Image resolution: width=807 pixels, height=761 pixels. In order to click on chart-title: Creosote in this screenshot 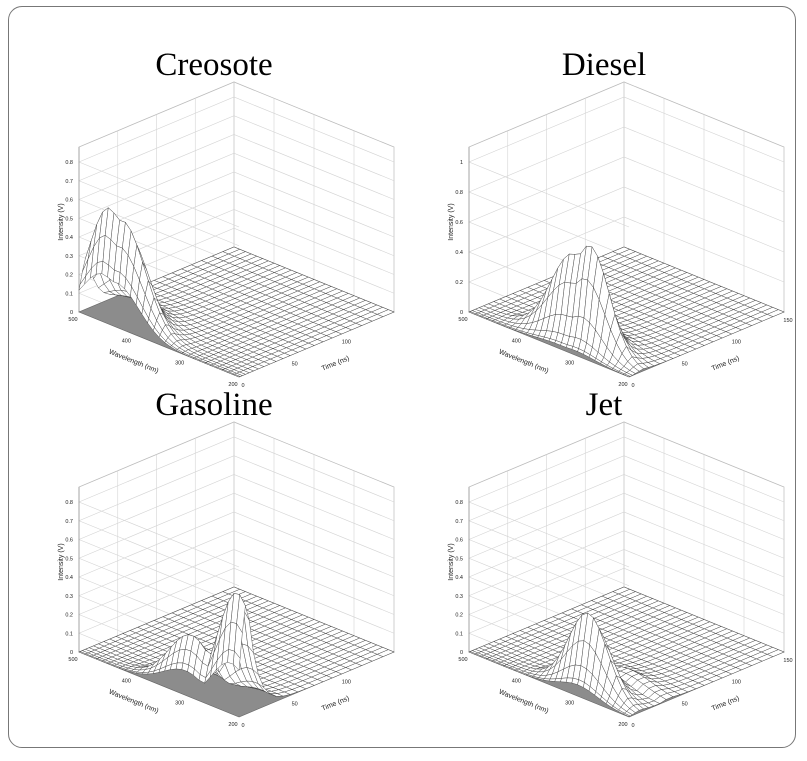, I will do `click(214, 65)`.